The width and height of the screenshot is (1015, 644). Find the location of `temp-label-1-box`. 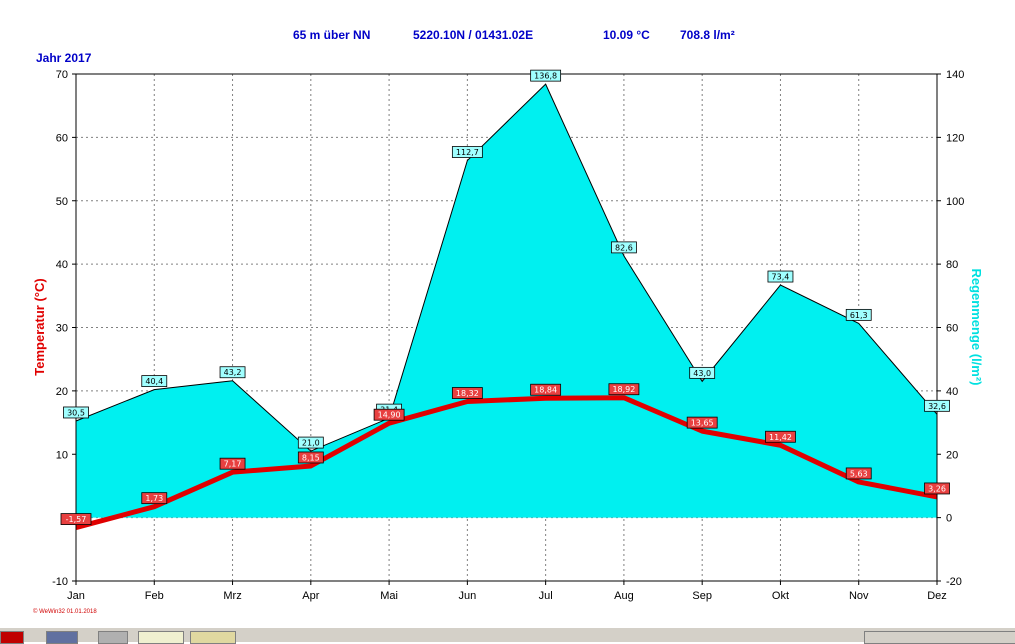

temp-label-1-box is located at coordinates (154, 498).